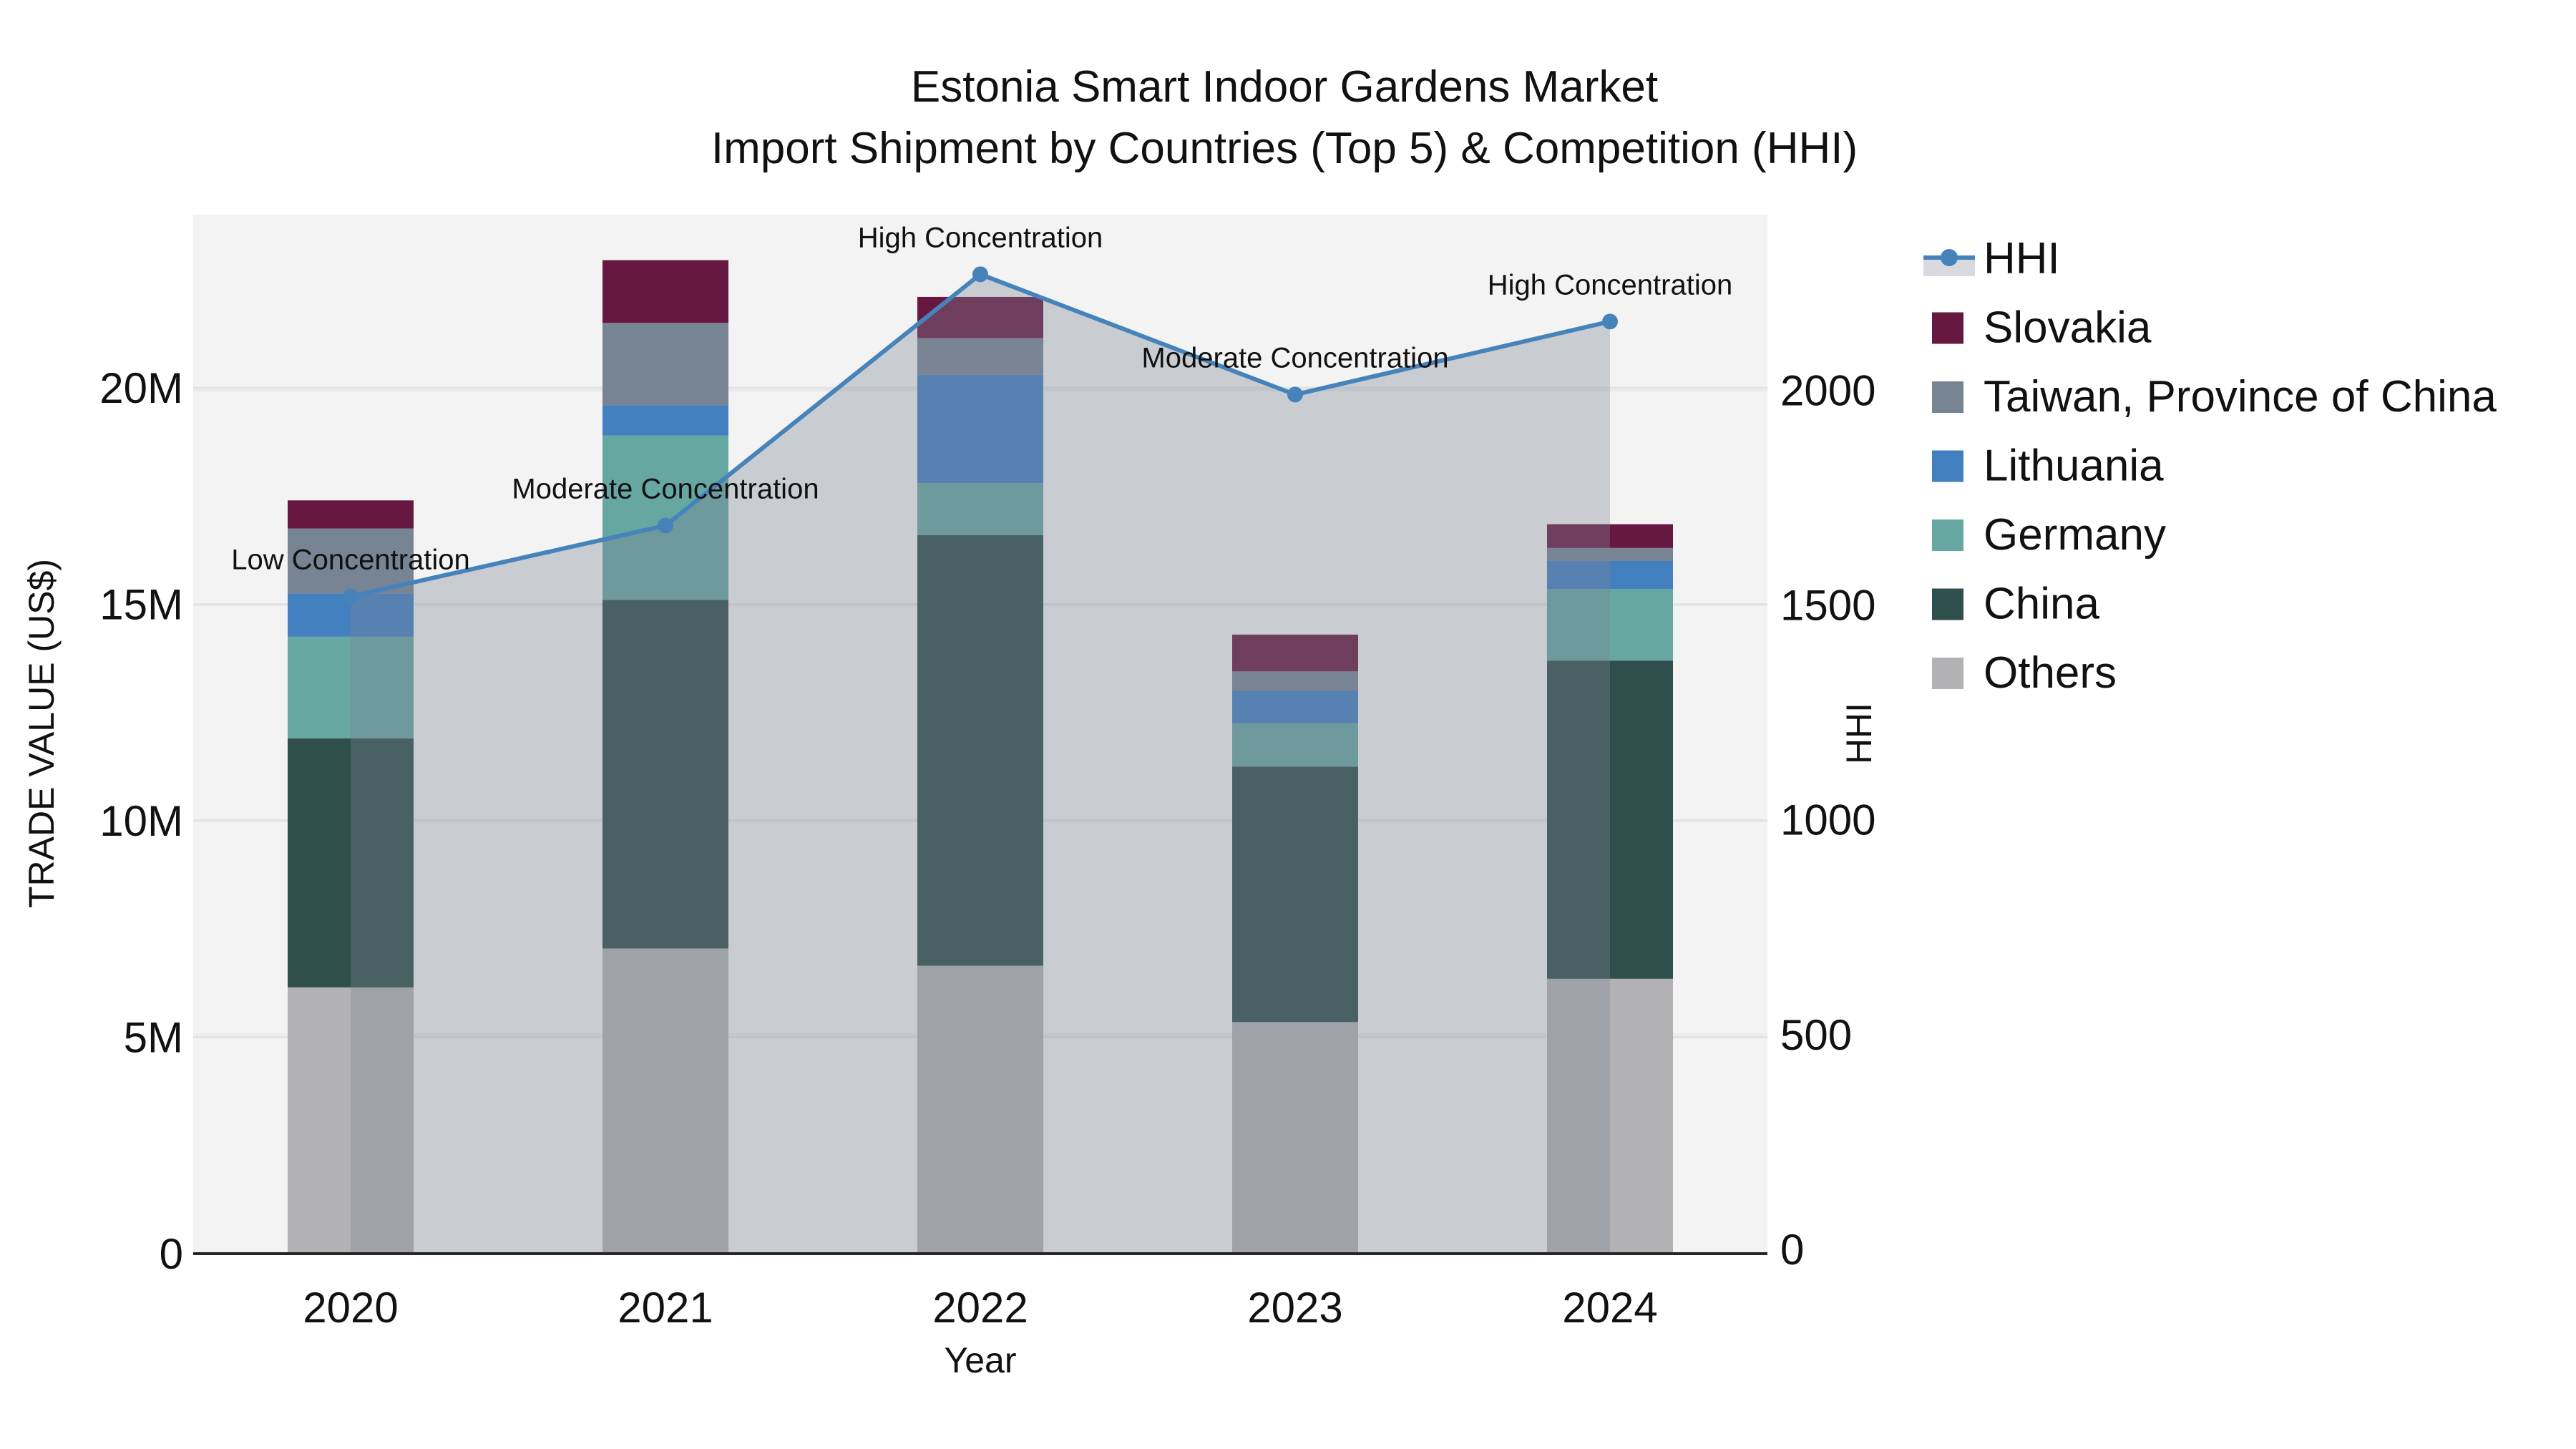 This screenshot has height=1449, width=2576. What do you see at coordinates (665, 525) in the screenshot?
I see `hhi-marker-2021` at bounding box center [665, 525].